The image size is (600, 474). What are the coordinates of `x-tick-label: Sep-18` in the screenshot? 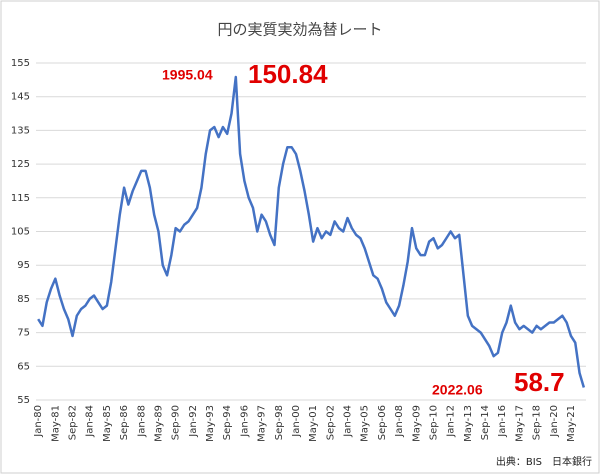 It's located at (537, 422).